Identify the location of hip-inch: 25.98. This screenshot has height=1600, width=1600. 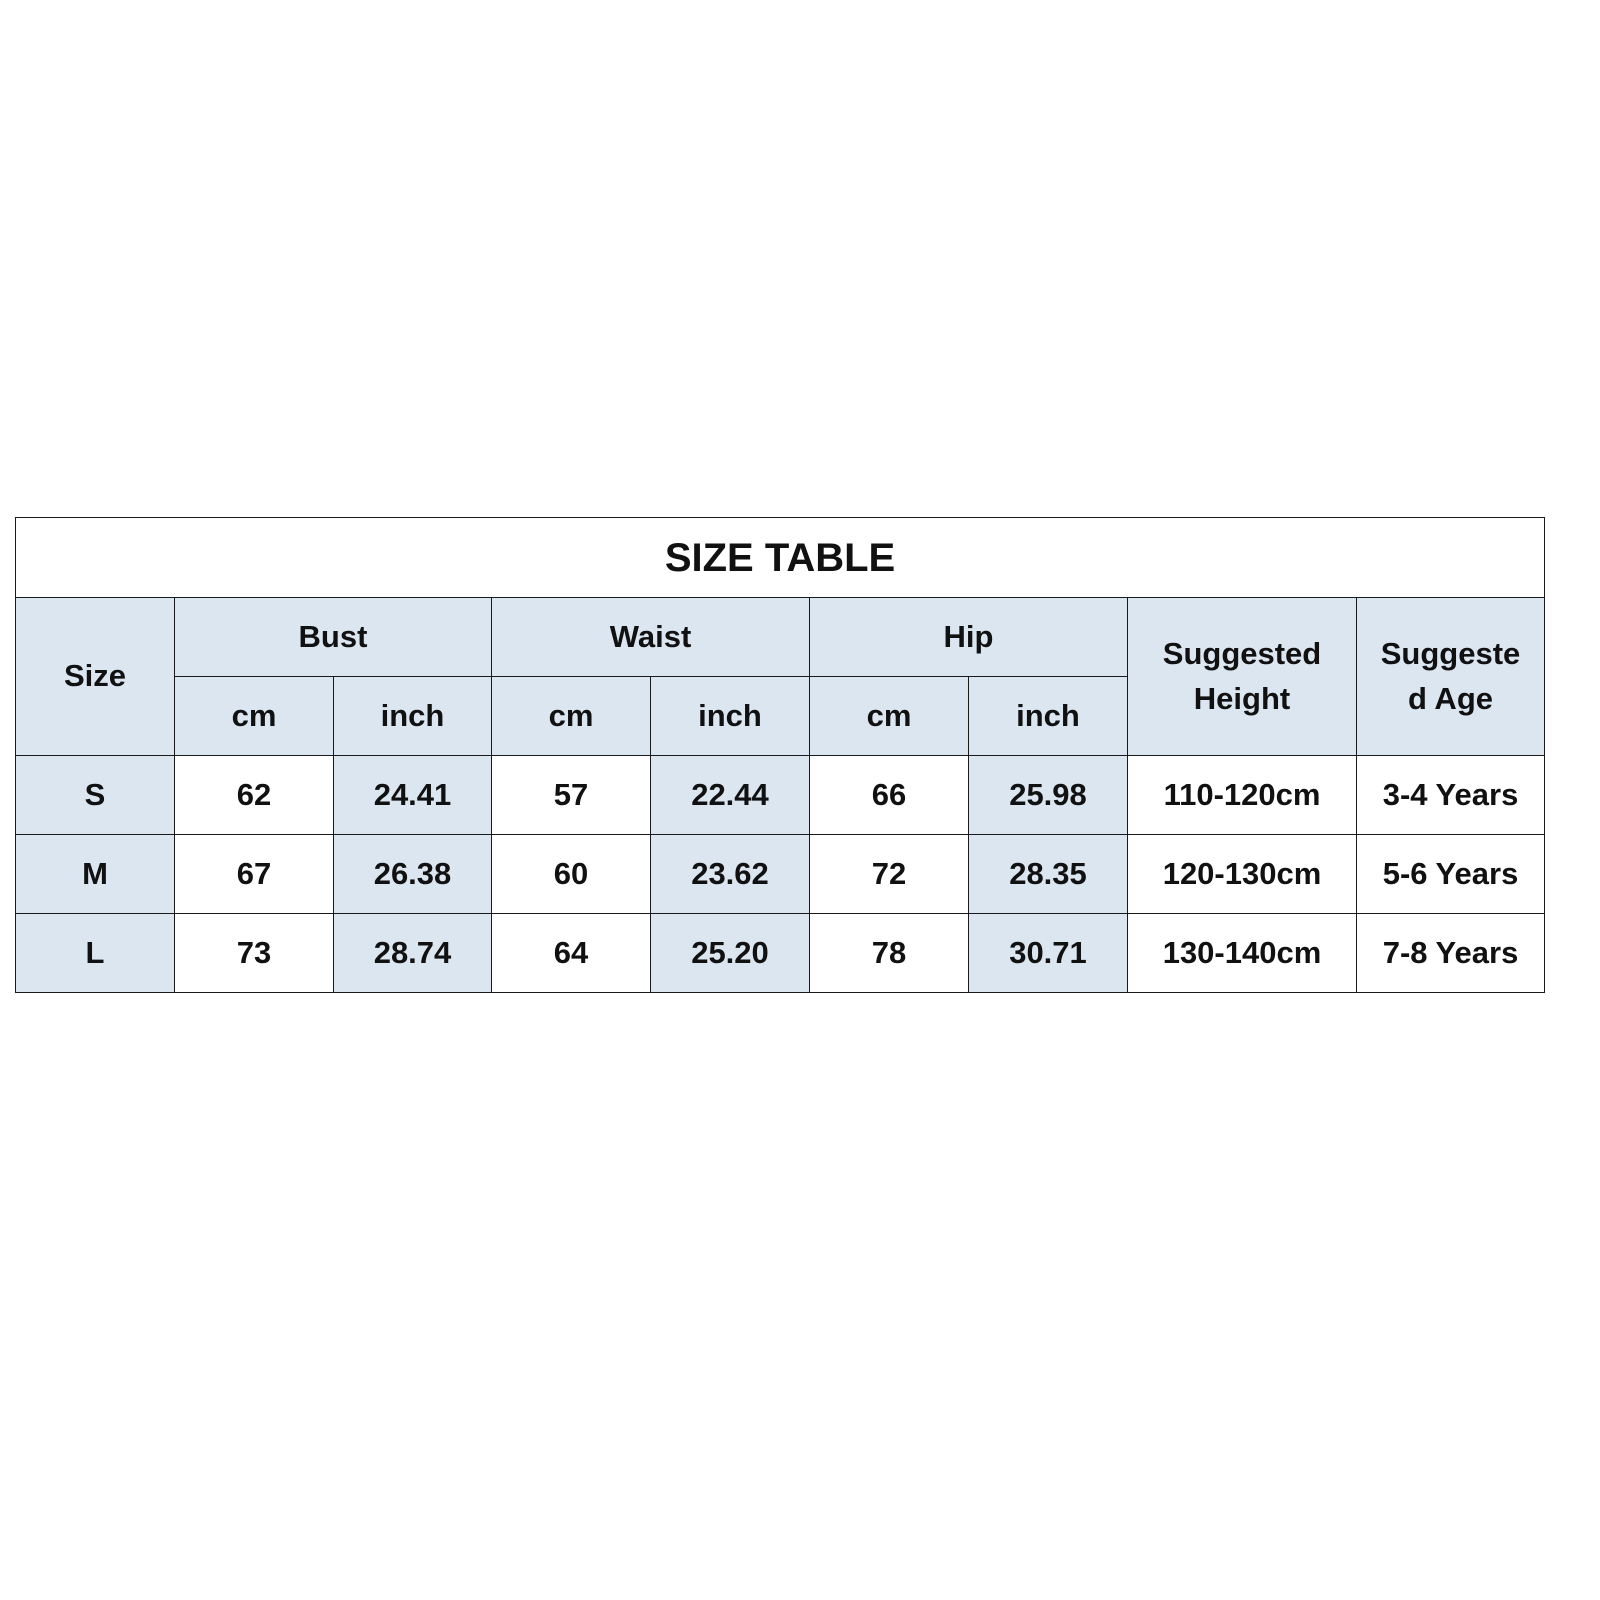
(1048, 795).